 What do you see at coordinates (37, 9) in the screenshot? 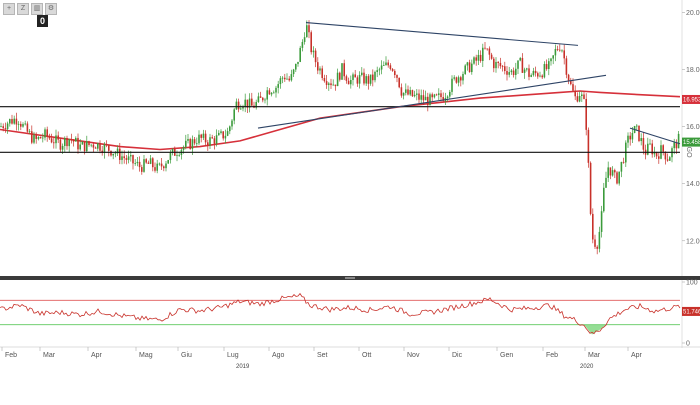
I see `candles-icon: ▥` at bounding box center [37, 9].